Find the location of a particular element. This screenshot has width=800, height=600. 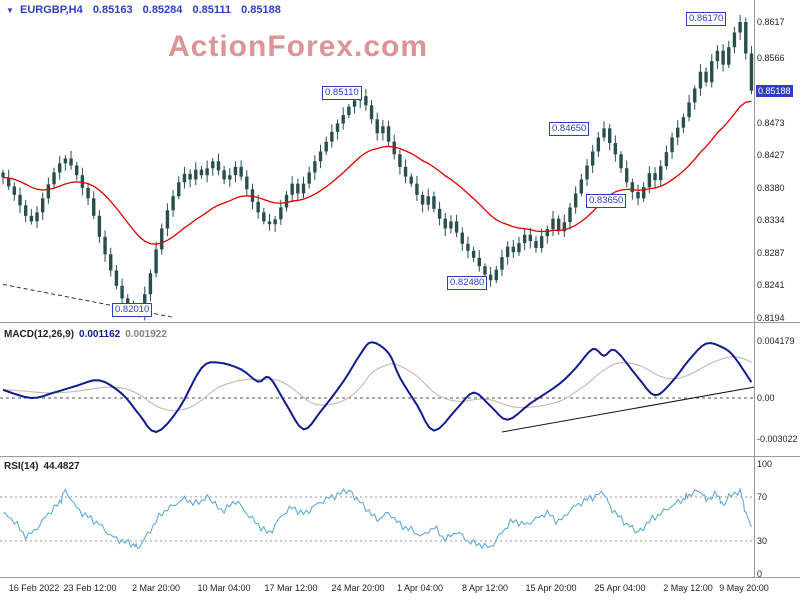

macd-trendline is located at coordinates (628, 409).